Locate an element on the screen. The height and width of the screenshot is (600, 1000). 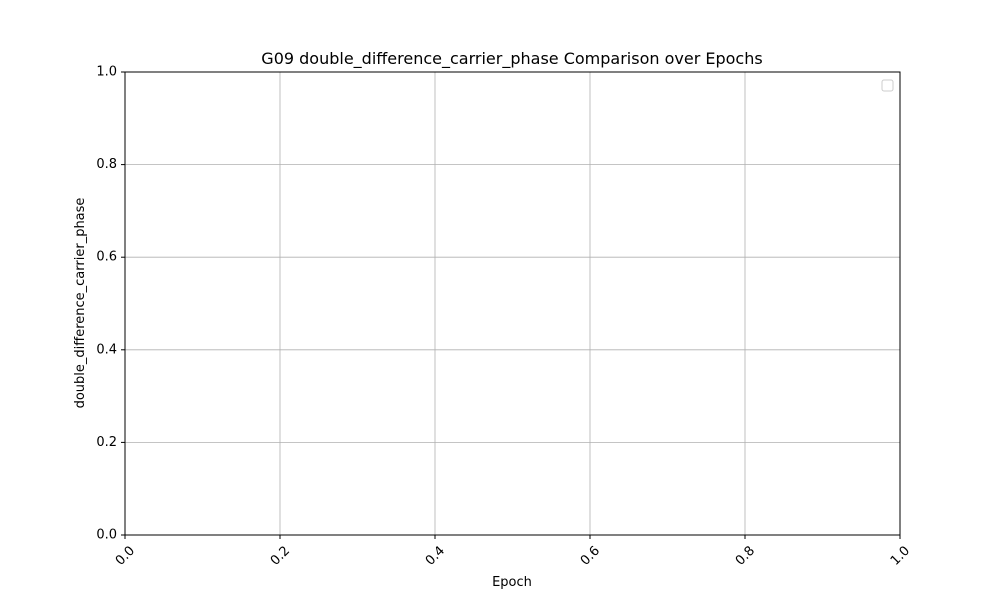
y-axis-ticks: 0.0 0.2 0.4 0.6 0.8 1.0 is located at coordinates (110, 304).